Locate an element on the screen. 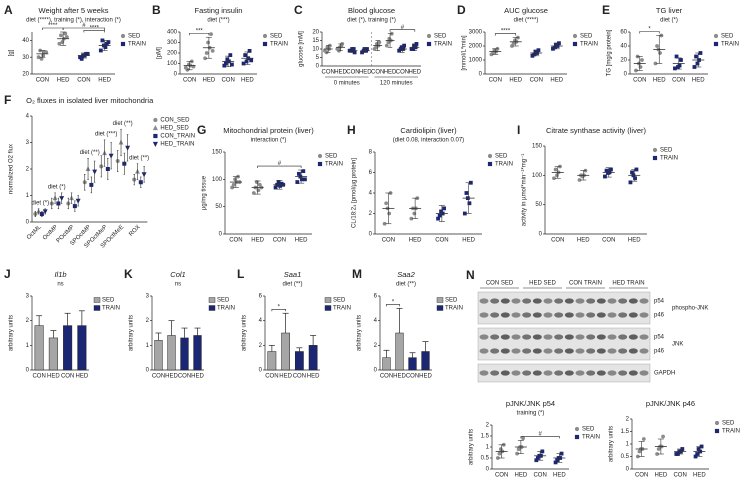 The height and width of the screenshot is (487, 743). y-axis-label: activity in µmol*min⁻¹*mg⁻¹ is located at coordinates (525, 190).